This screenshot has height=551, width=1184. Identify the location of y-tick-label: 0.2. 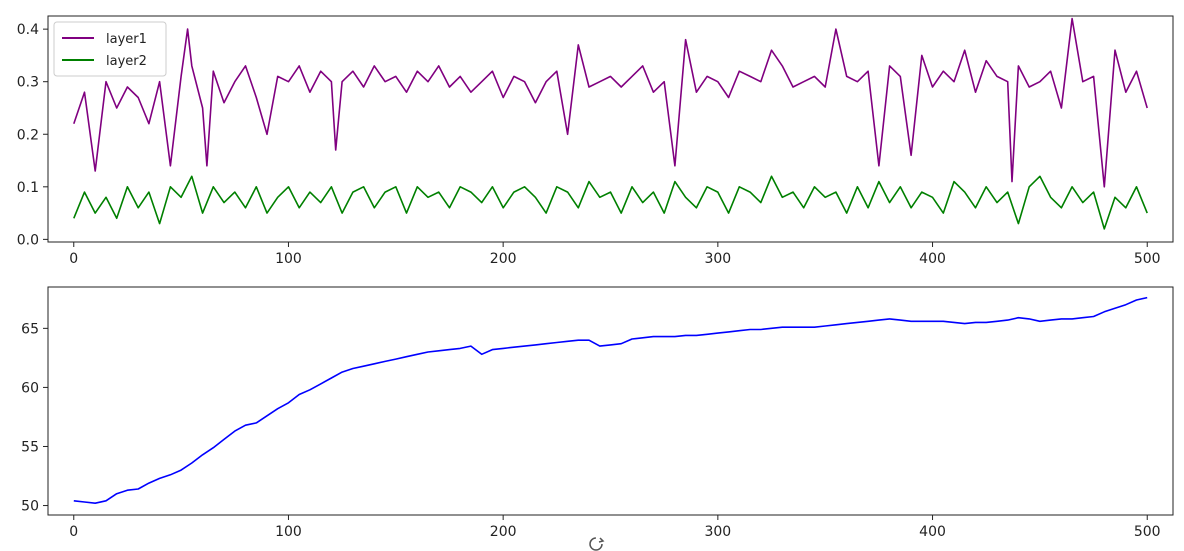
(28, 135).